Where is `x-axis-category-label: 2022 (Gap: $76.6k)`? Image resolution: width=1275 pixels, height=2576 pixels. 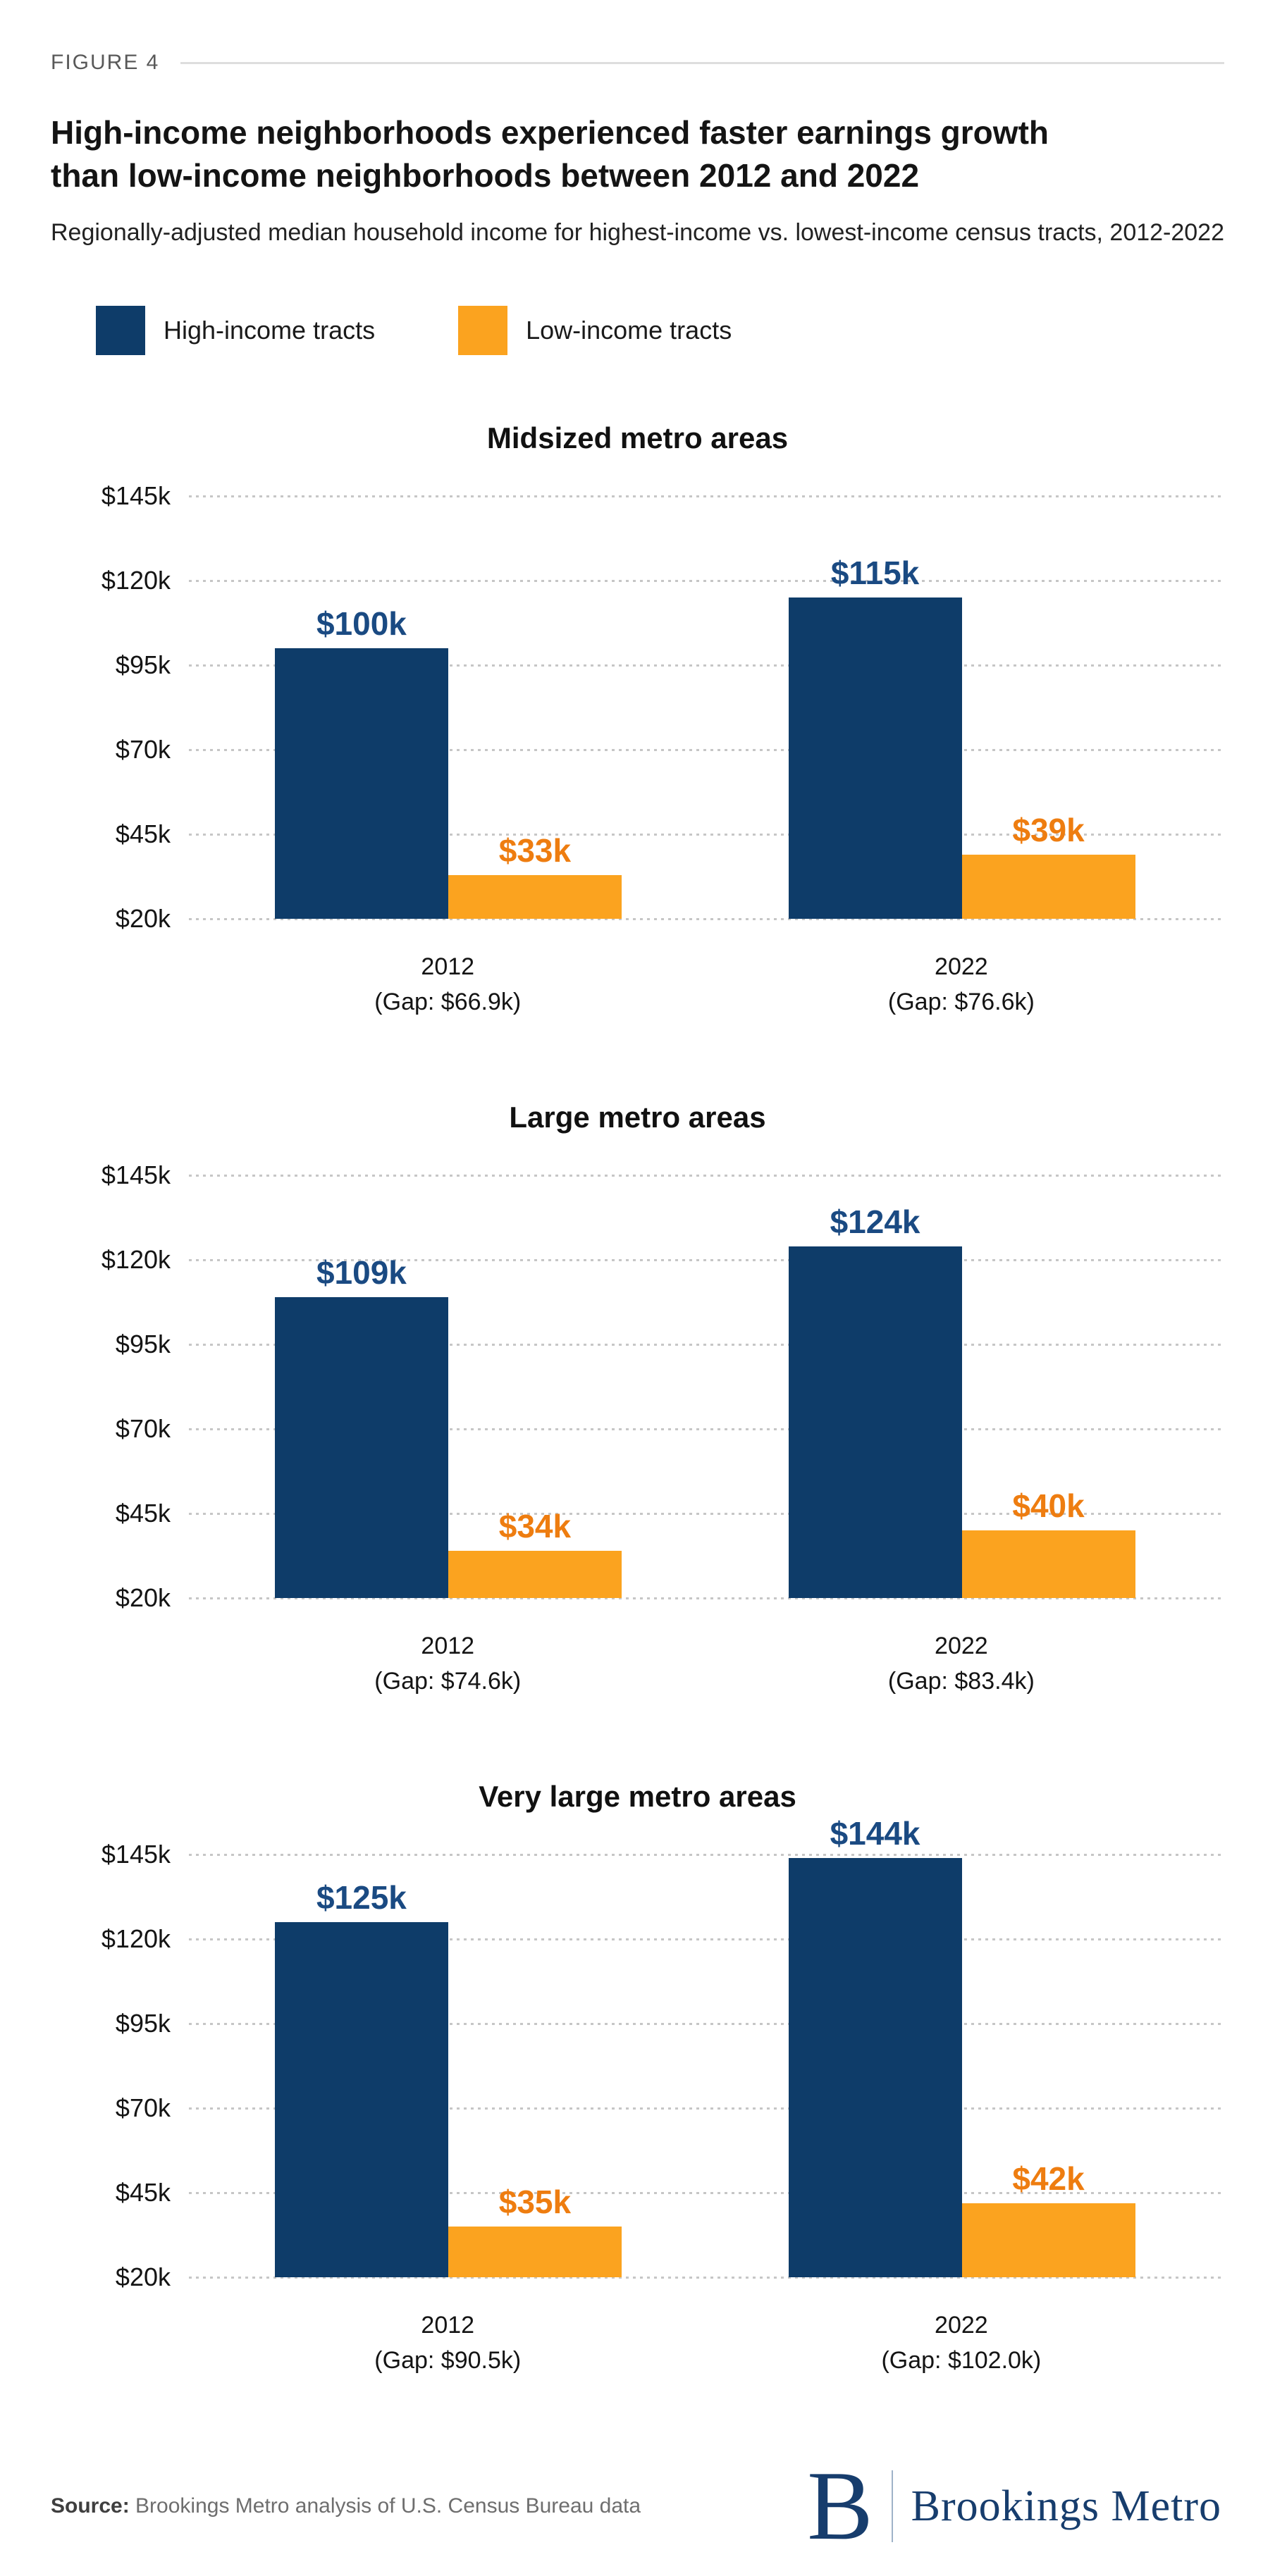 x-axis-category-label: 2022 (Gap: $76.6k) is located at coordinates (961, 985).